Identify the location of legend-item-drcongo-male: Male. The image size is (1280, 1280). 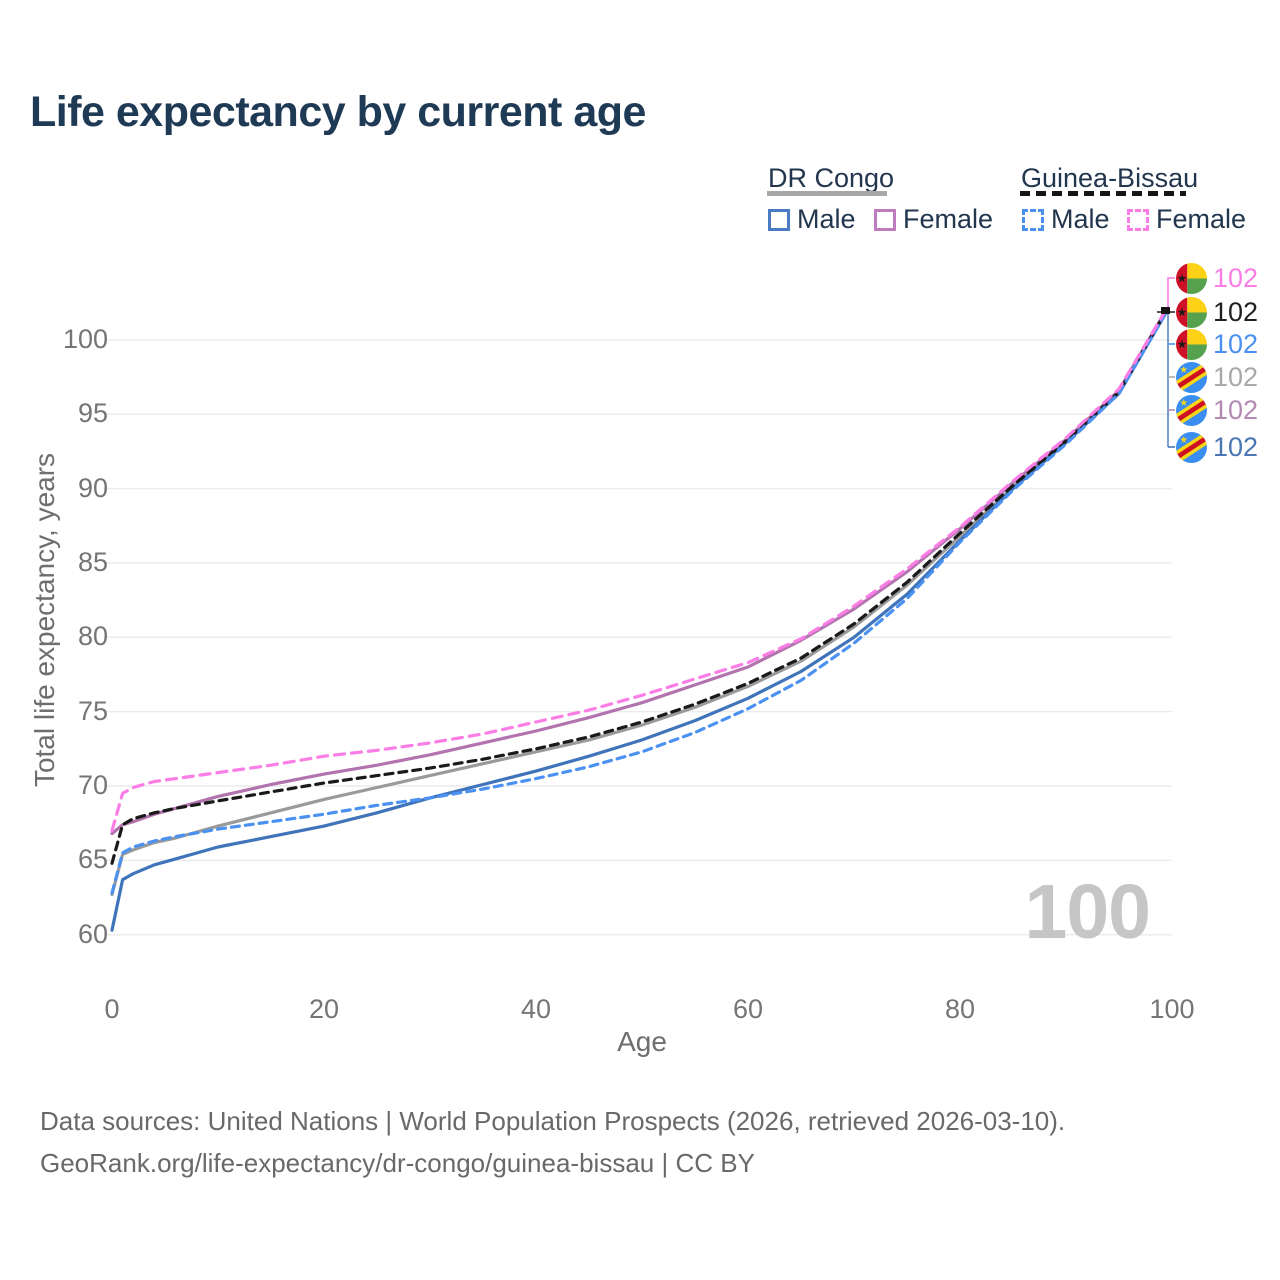
(812, 219).